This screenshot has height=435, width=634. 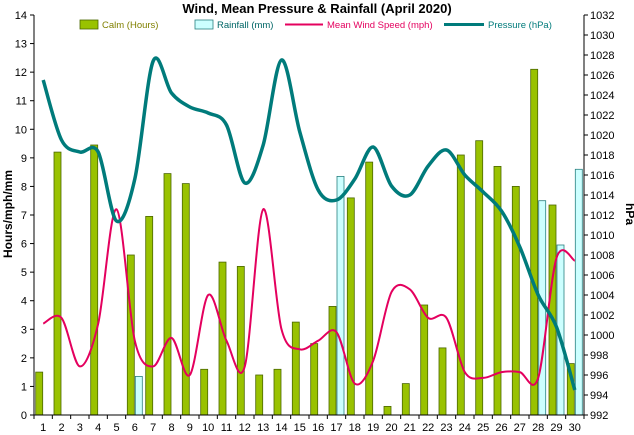 I want to click on y-right-tick-label: 1010, so click(x=602, y=236).